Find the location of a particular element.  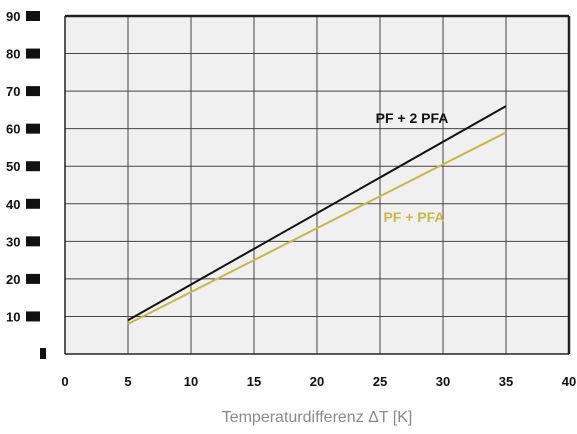

y-tick-label-60: 60 is located at coordinates (13, 129).